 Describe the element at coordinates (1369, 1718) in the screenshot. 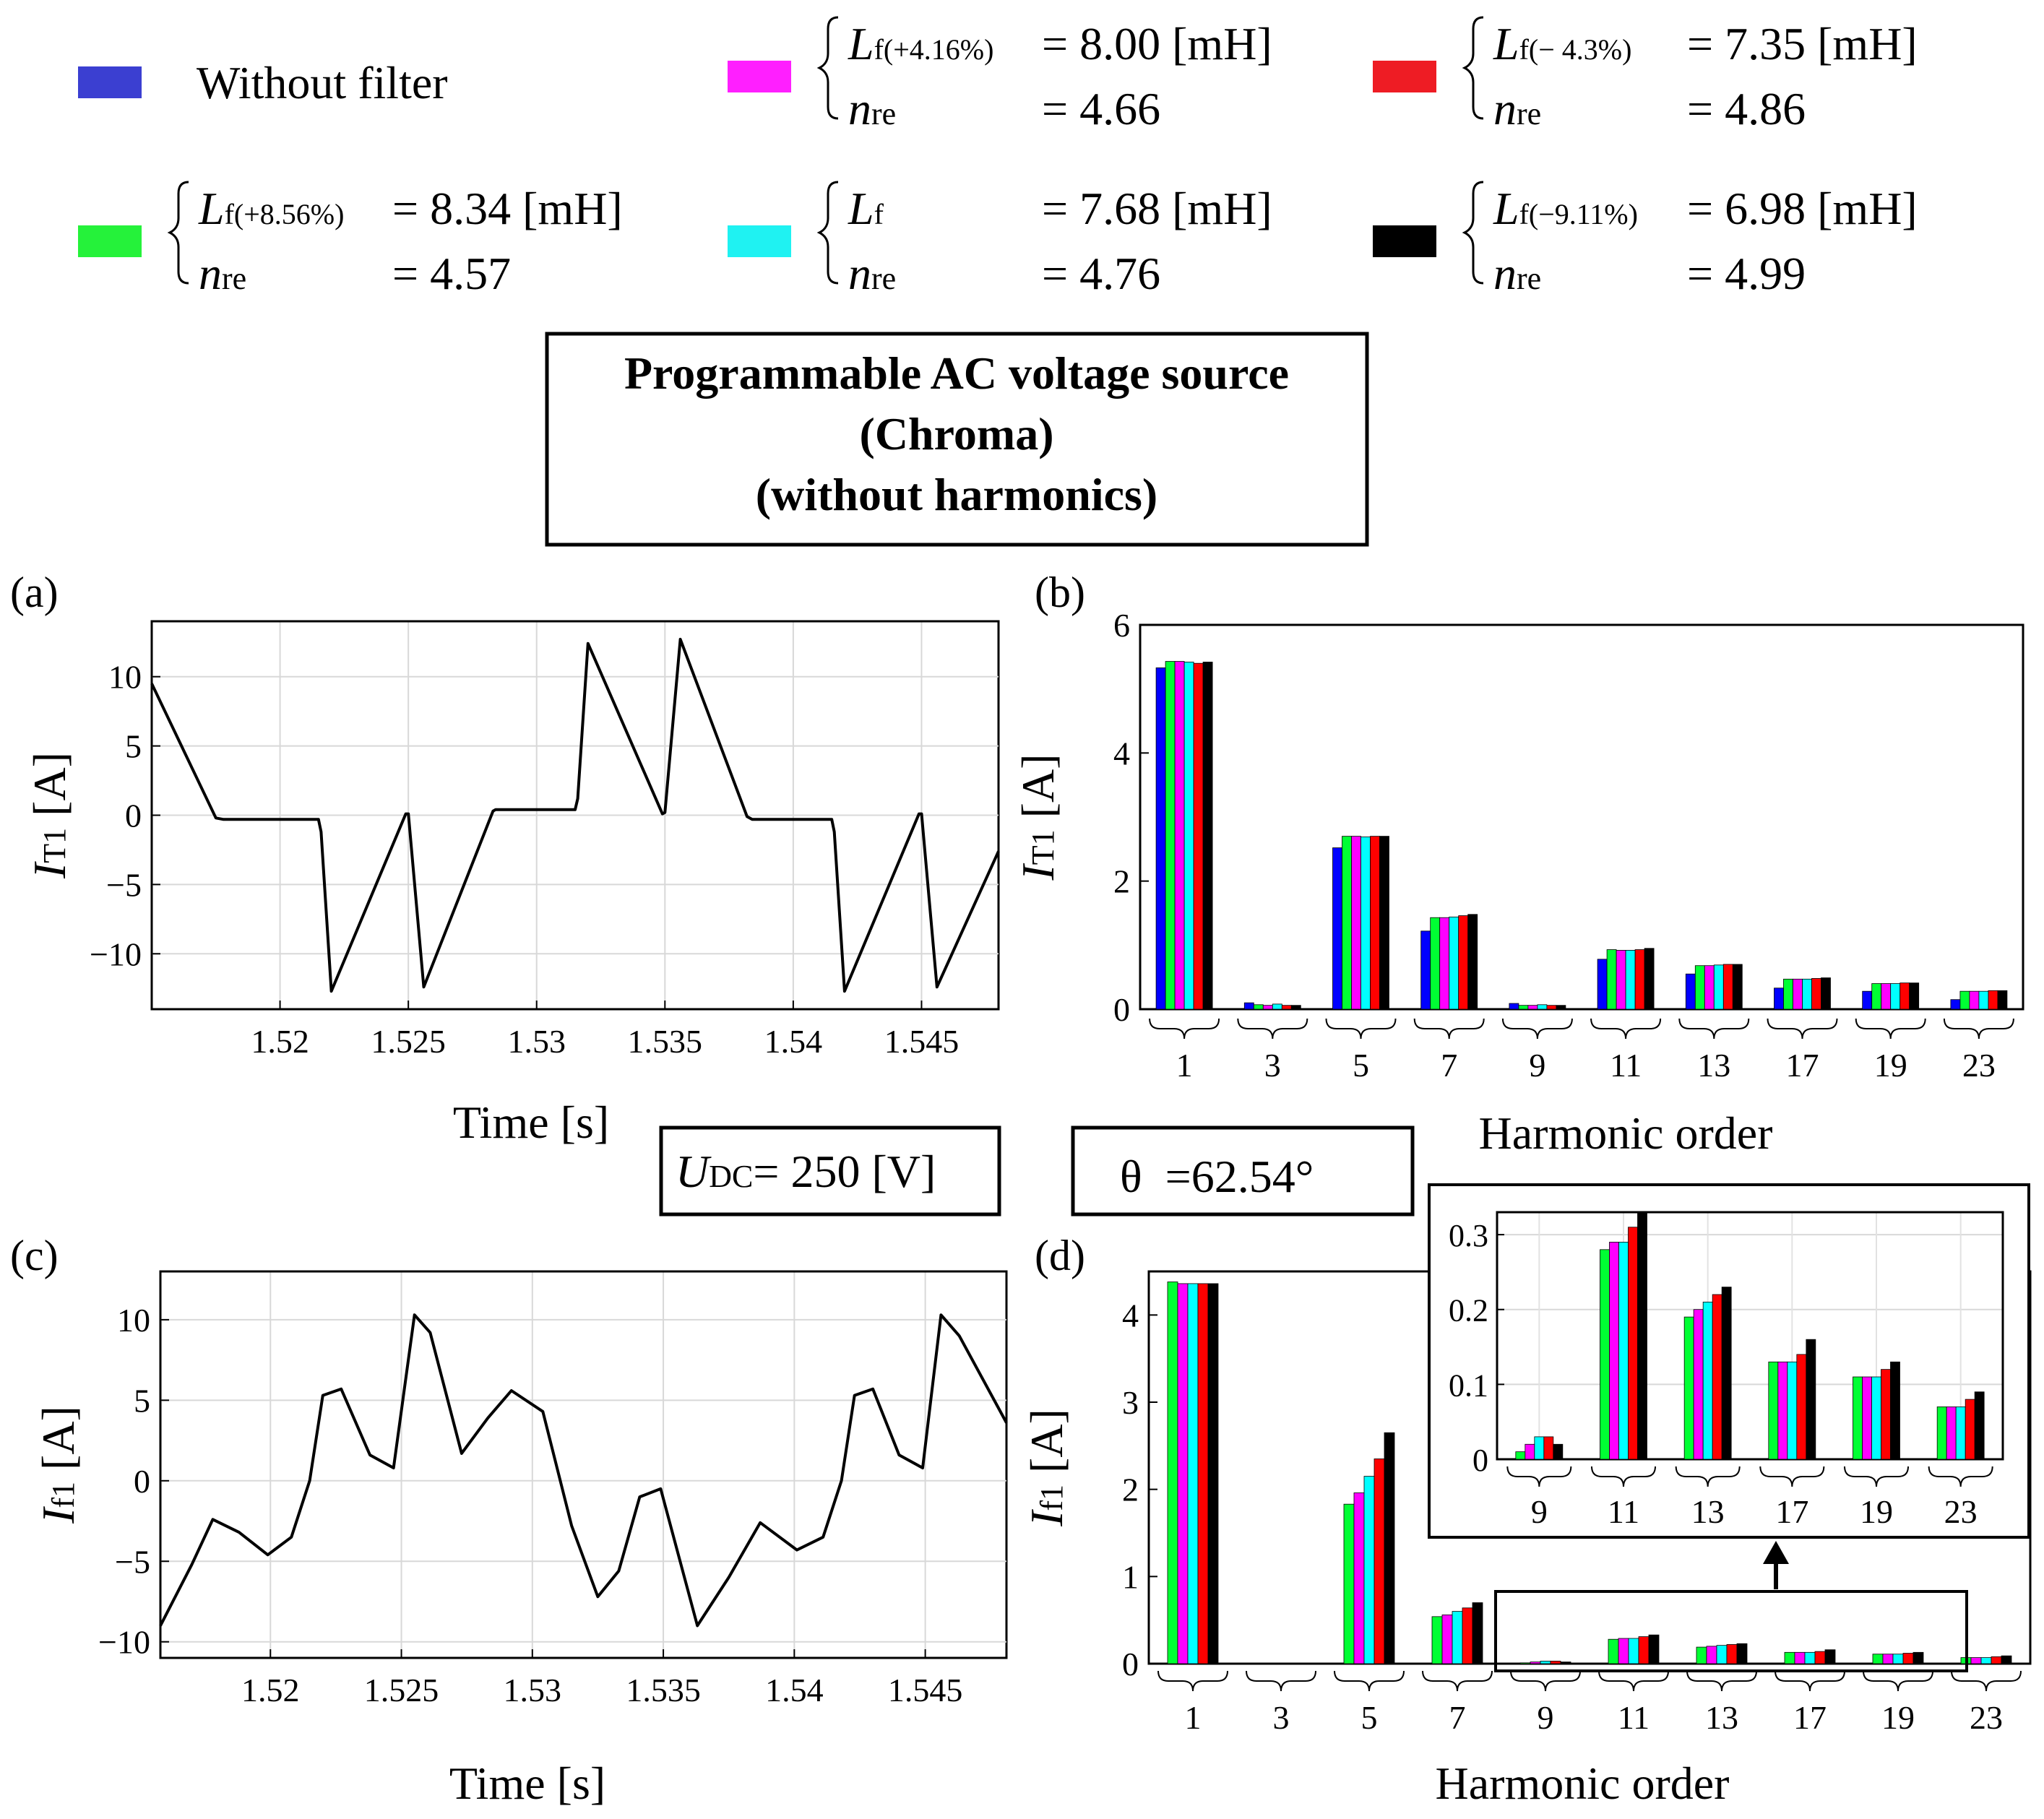

I see `x-tick-label: 5` at that location.